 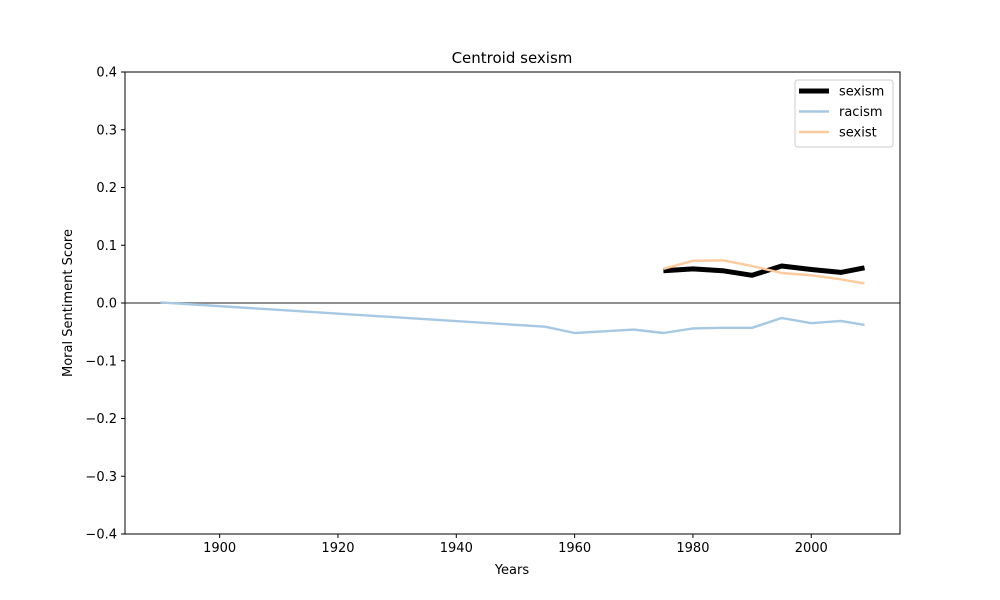 What do you see at coordinates (219, 548) in the screenshot?
I see `x-tick-label: 1900` at bounding box center [219, 548].